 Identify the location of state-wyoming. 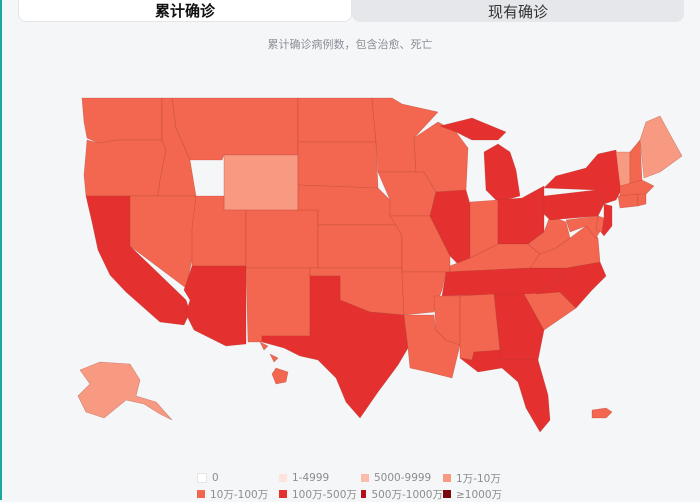
(261, 182).